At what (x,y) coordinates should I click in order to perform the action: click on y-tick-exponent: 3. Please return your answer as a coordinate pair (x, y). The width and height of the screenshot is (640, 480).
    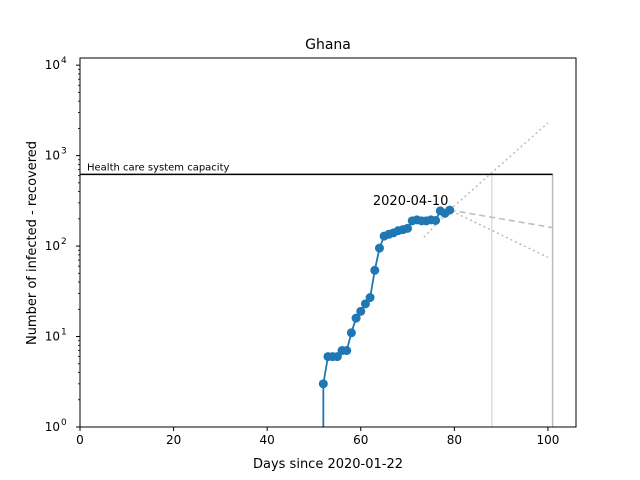
    Looking at the image, I should click on (64, 152).